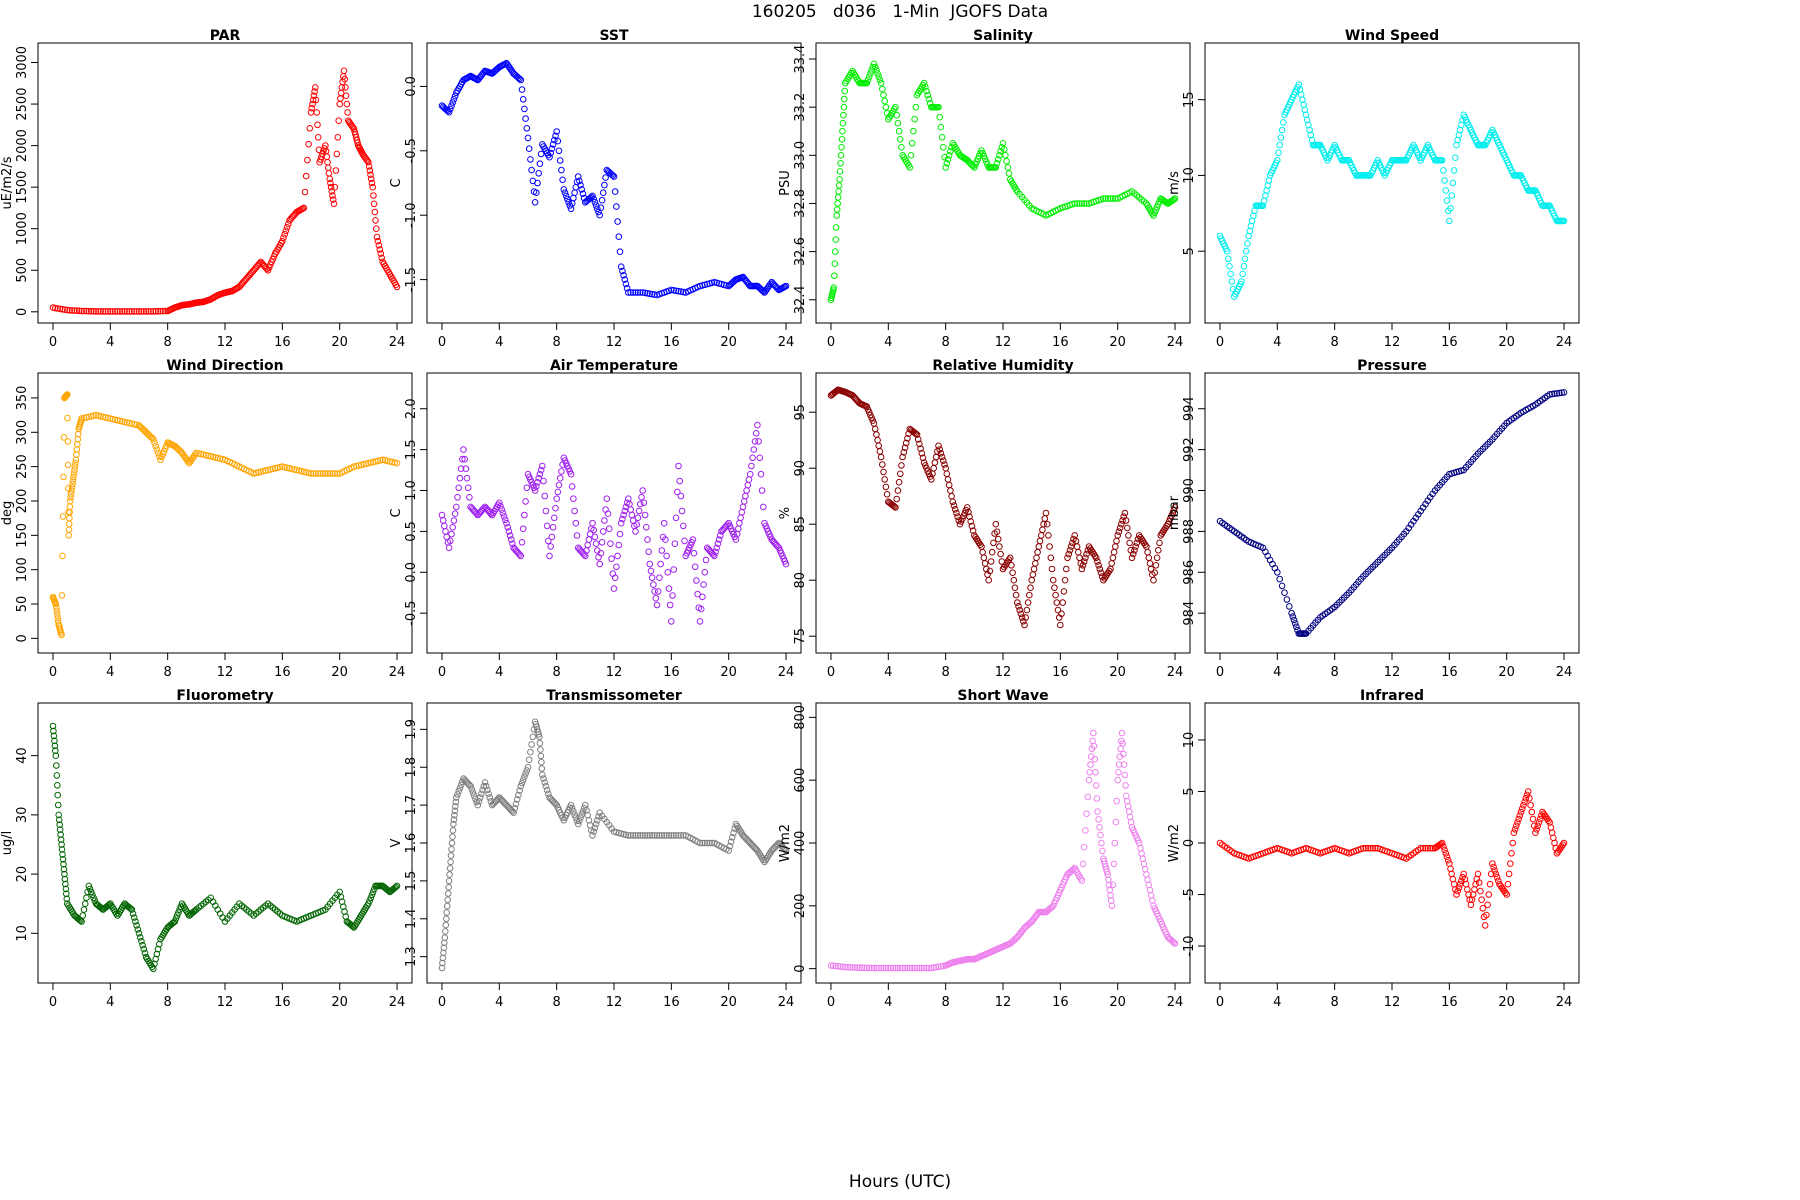 The height and width of the screenshot is (1200, 1800). I want to click on panel-relative-humidity: Relative Humidity 0 4 8 12 16 20 24 75 80 85 90 95%, so click(984, 519).